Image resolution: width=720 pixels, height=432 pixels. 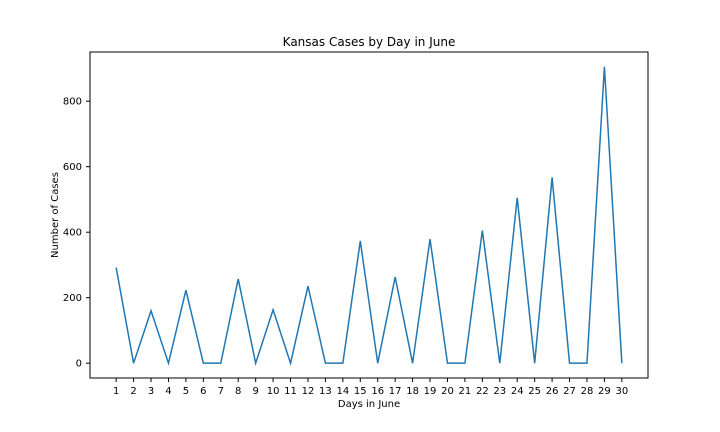 I want to click on x-tick-label-13: 13, so click(x=325, y=391).